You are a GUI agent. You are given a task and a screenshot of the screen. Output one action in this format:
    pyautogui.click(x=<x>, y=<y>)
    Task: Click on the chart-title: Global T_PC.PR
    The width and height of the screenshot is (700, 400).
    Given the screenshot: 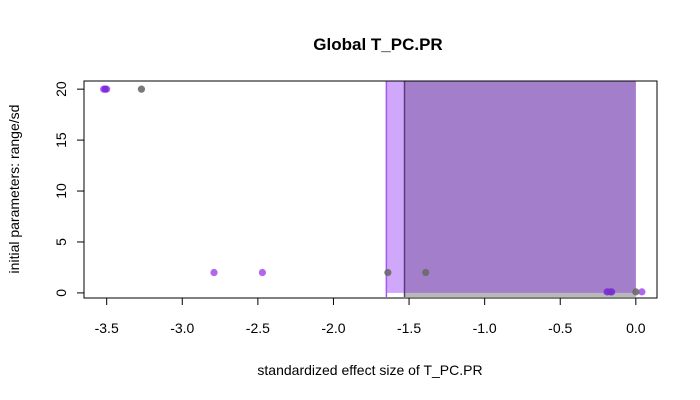 What is the action you would take?
    pyautogui.click(x=377, y=44)
    